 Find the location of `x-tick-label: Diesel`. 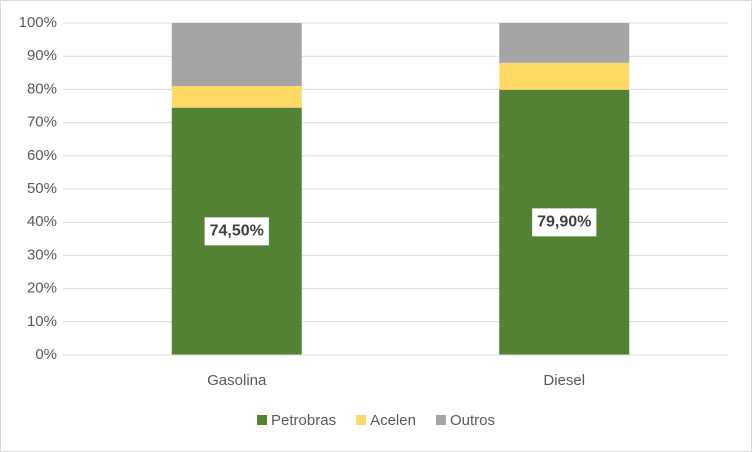

x-tick-label: Diesel is located at coordinates (564, 380).